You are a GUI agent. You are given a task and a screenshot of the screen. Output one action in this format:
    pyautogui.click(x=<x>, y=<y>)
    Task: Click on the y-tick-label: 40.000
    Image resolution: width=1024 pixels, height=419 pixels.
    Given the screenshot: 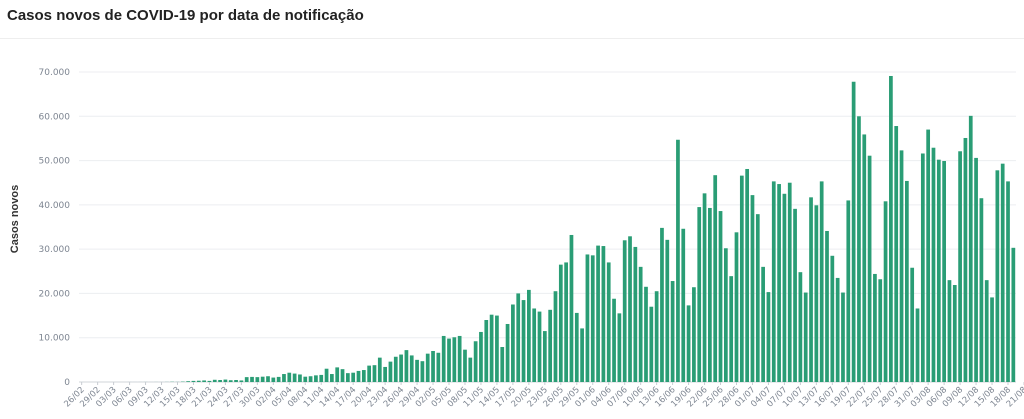 What is the action you would take?
    pyautogui.click(x=55, y=206)
    